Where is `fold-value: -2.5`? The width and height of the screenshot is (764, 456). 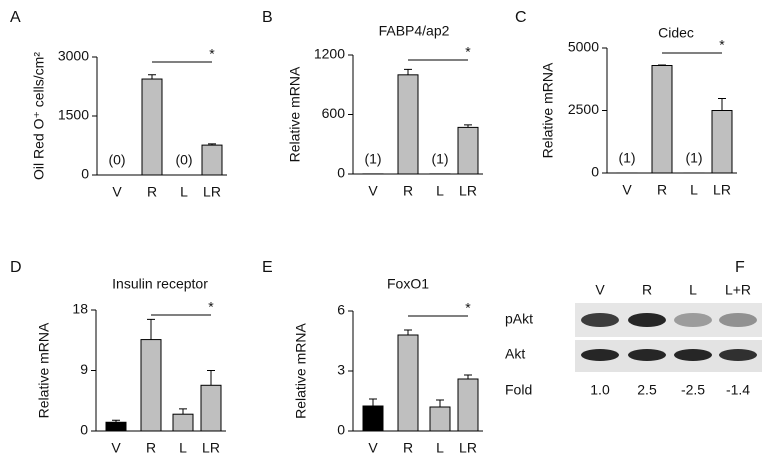 fold-value: -2.5 is located at coordinates (693, 390).